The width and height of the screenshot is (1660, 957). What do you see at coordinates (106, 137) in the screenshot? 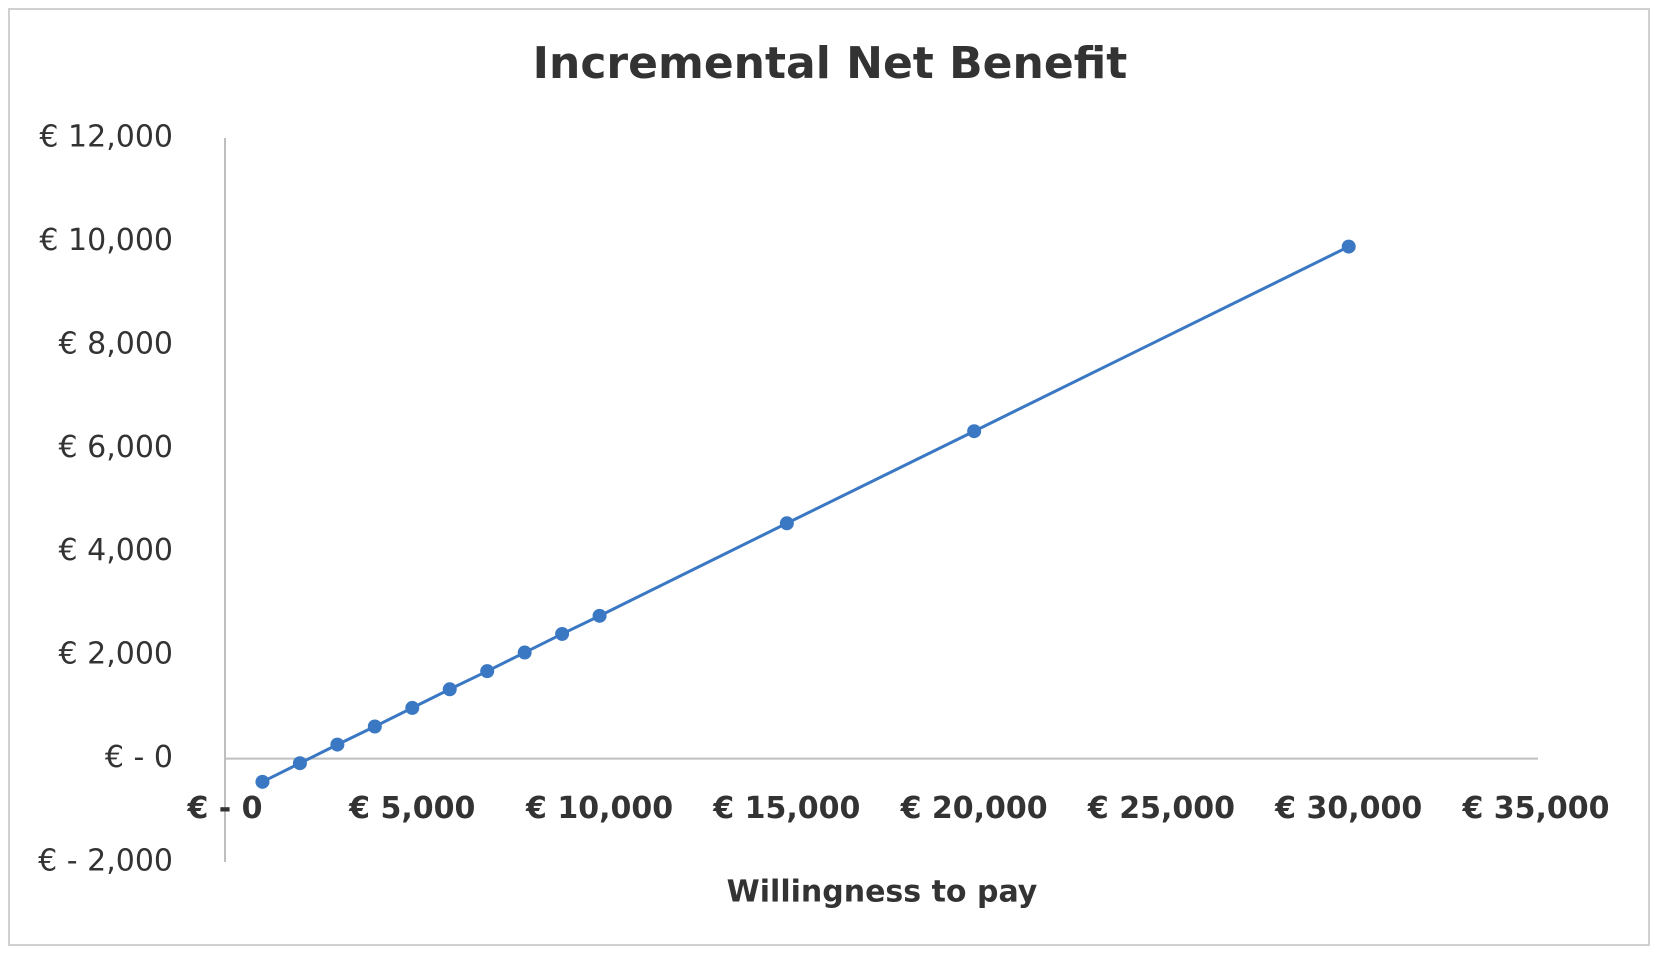
I see `y-tick-label: € 12,000` at bounding box center [106, 137].